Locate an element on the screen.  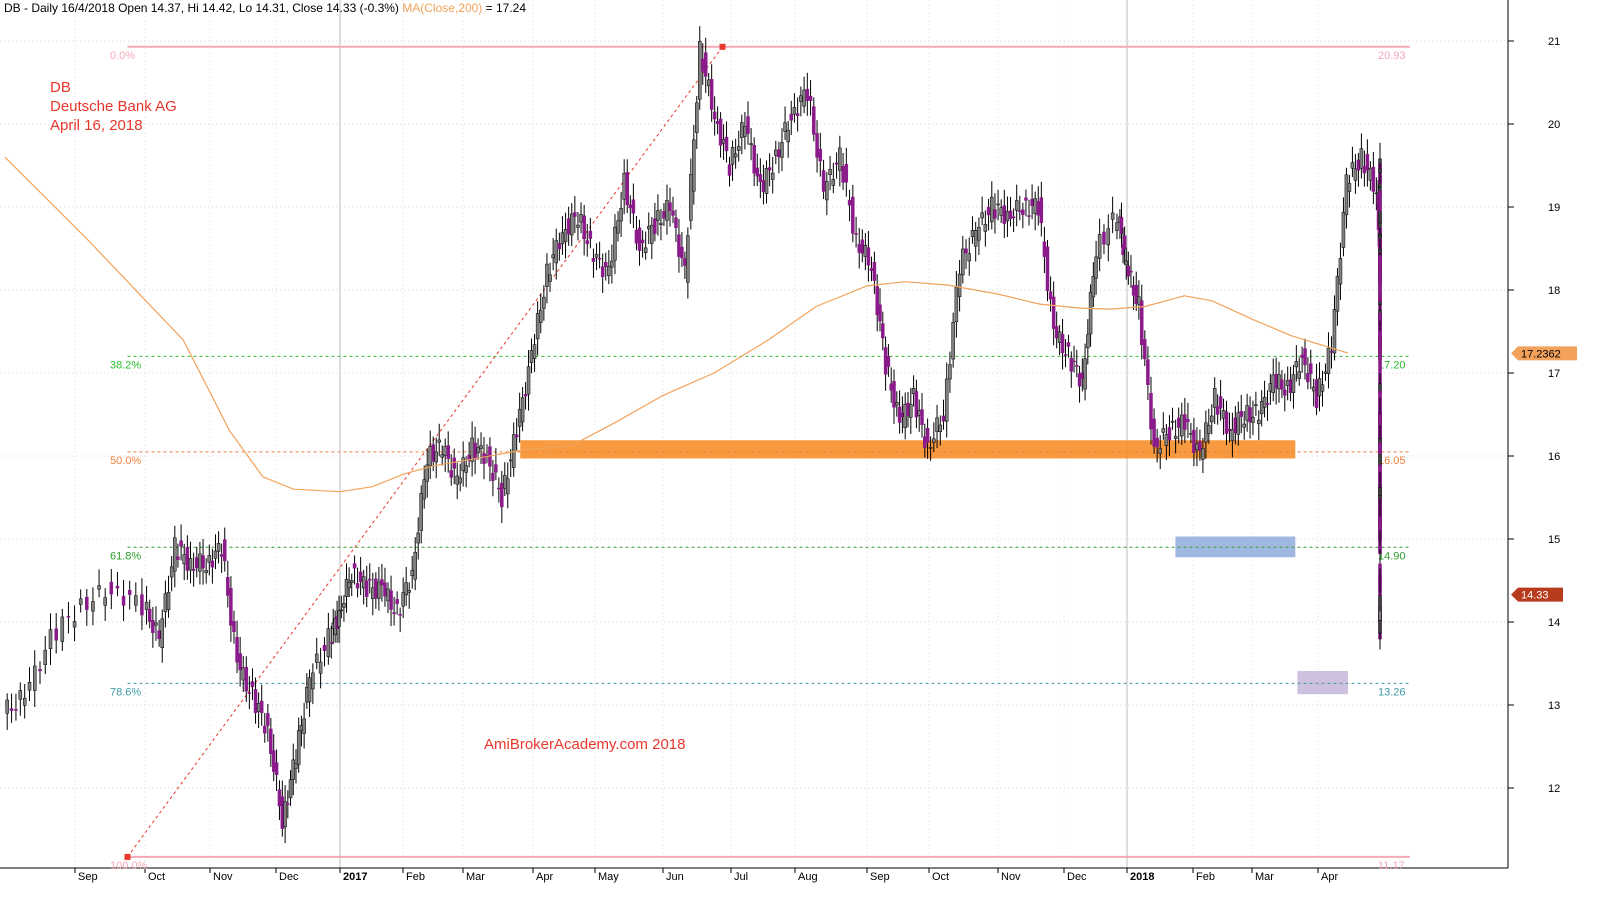
y-axis: 12 13 14 15 16 17 18 19 20 21 is located at coordinates (1533, 434).